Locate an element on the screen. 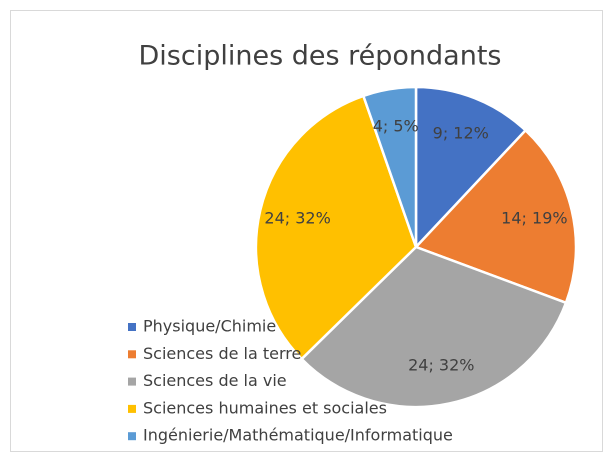  data-label: 14; 19% is located at coordinates (534, 218).